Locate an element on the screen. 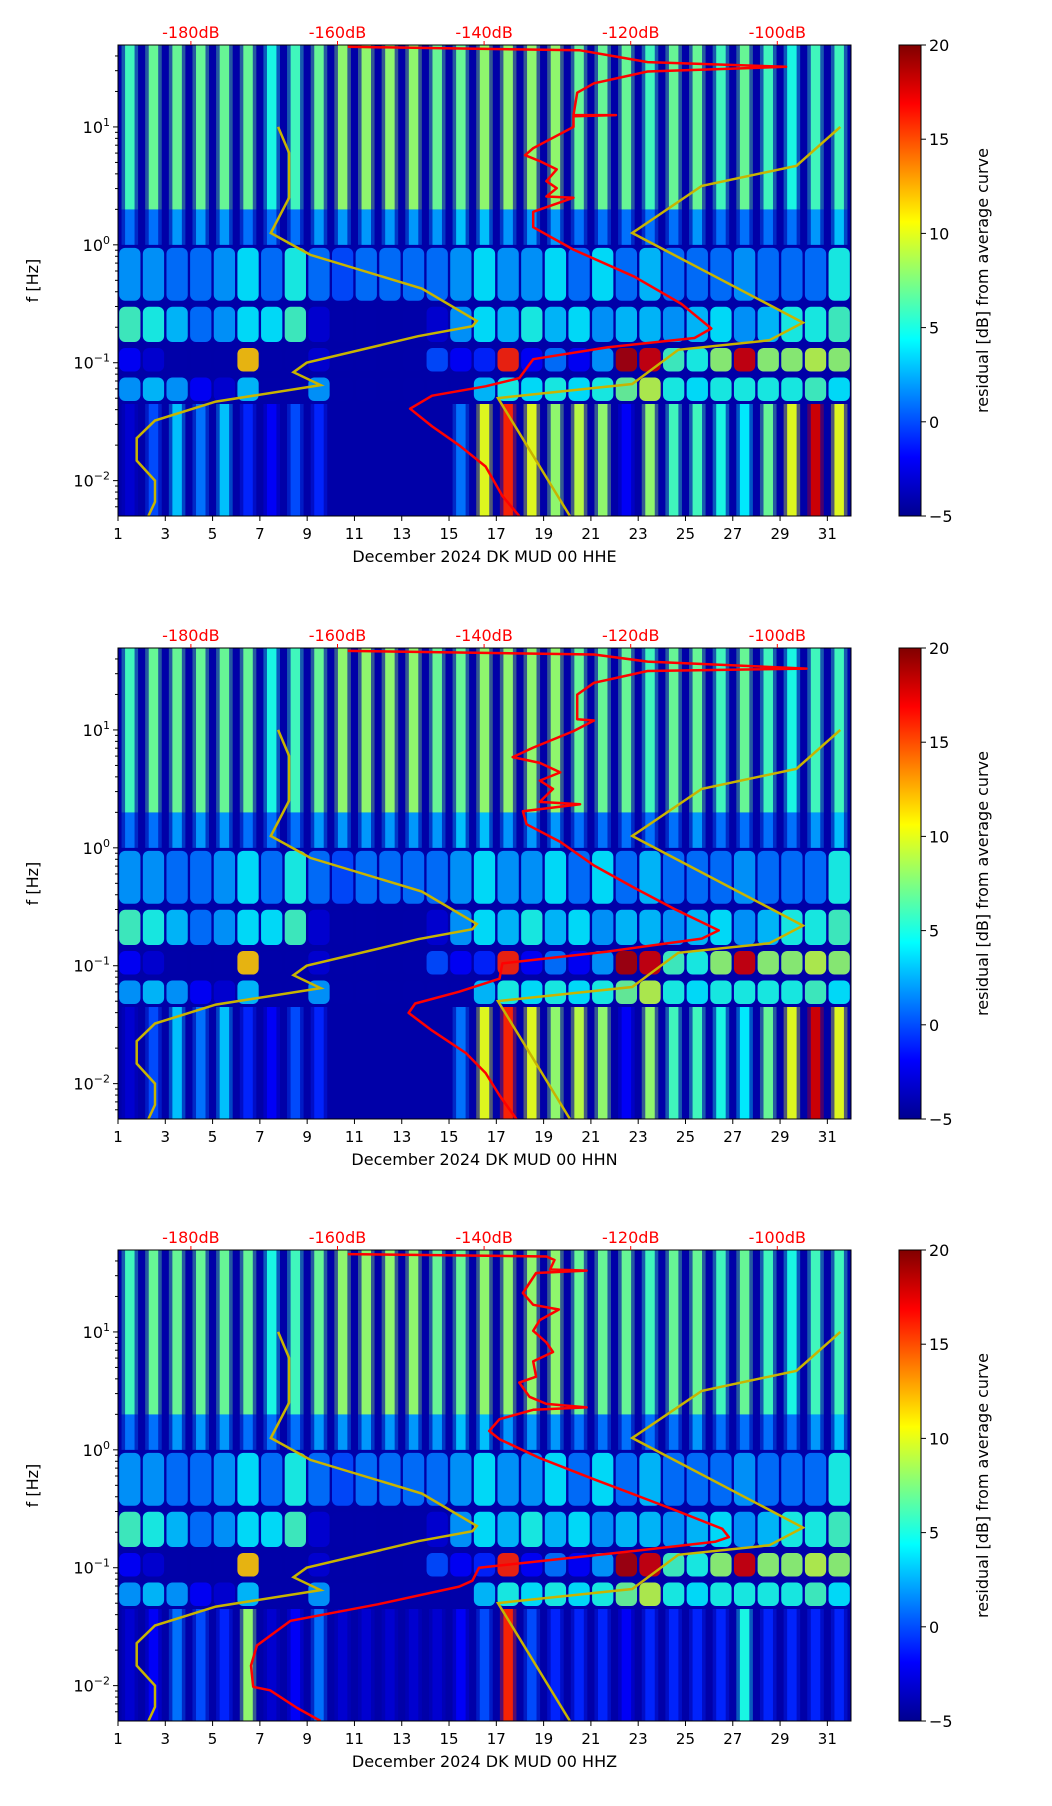  colorbar-label: residual [dB] from average curve is located at coordinates (982, 280).